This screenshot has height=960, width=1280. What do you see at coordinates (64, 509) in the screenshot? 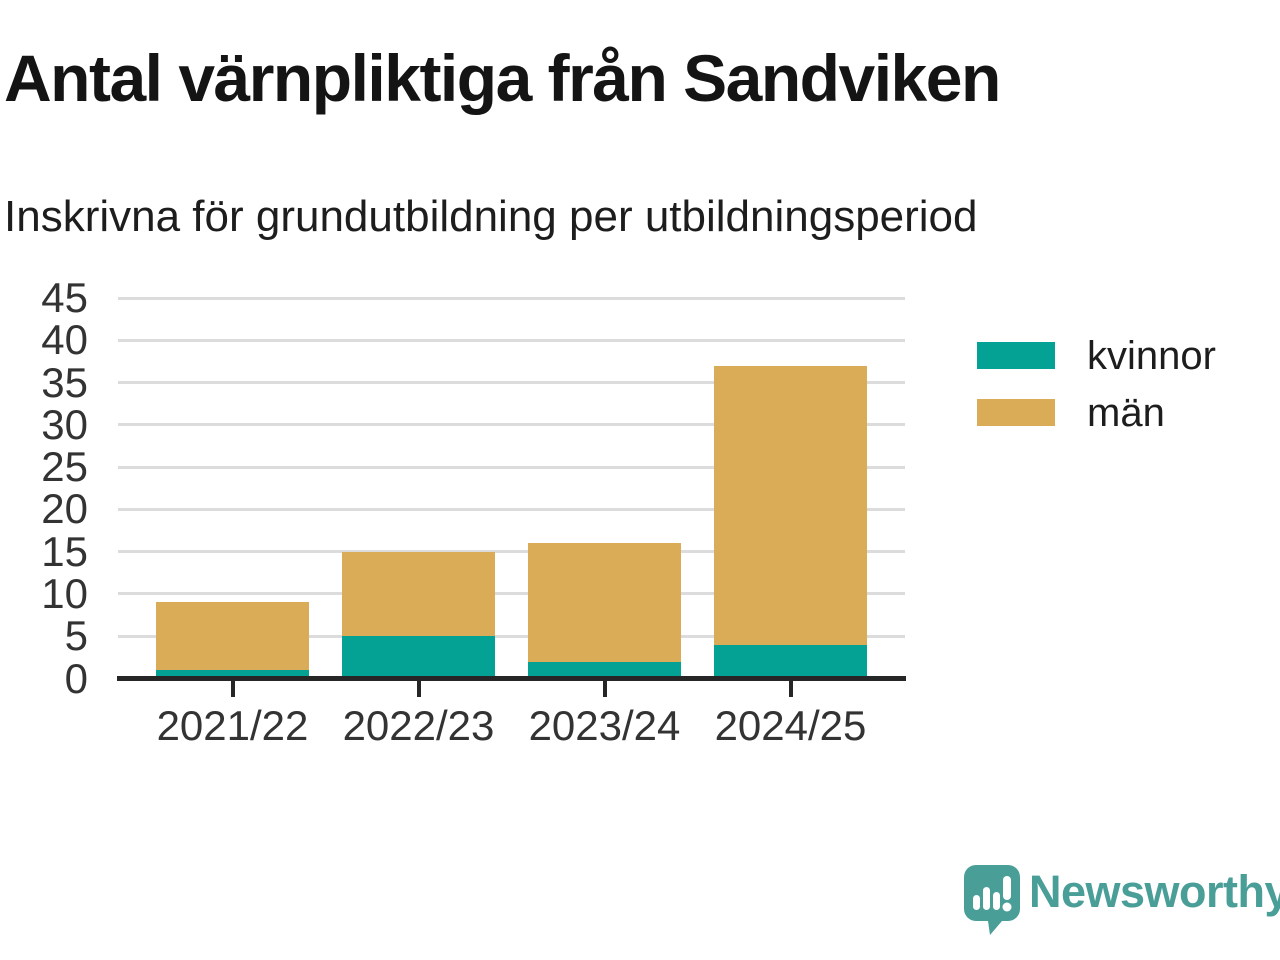
I see `y-axis-tick-label: 20` at bounding box center [64, 509].